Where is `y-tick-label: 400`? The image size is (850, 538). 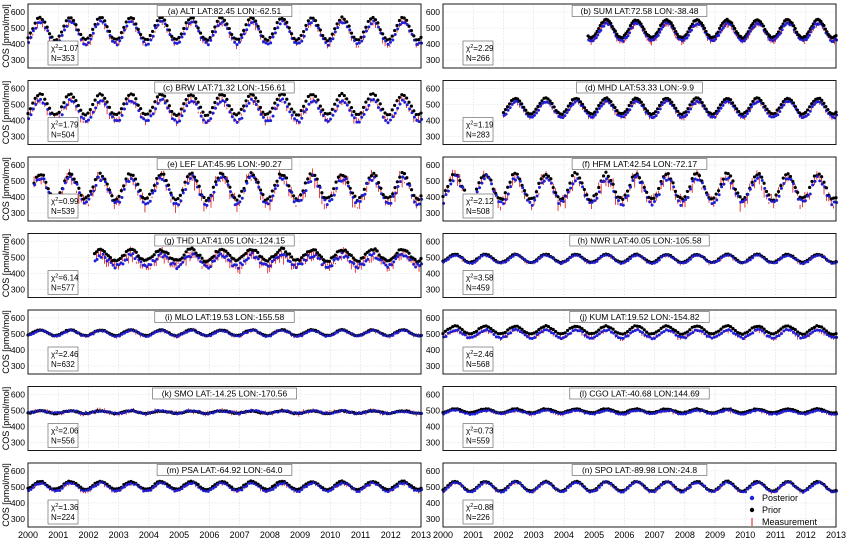
y-tick-label: 400 is located at coordinates (433, 274).